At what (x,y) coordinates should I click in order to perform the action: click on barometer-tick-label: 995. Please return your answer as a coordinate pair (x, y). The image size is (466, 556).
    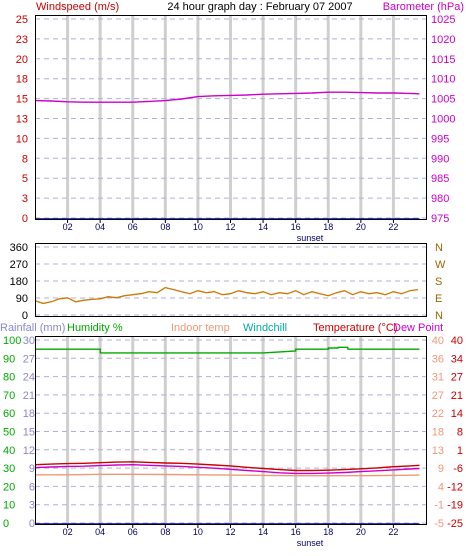
    Looking at the image, I should click on (440, 139).